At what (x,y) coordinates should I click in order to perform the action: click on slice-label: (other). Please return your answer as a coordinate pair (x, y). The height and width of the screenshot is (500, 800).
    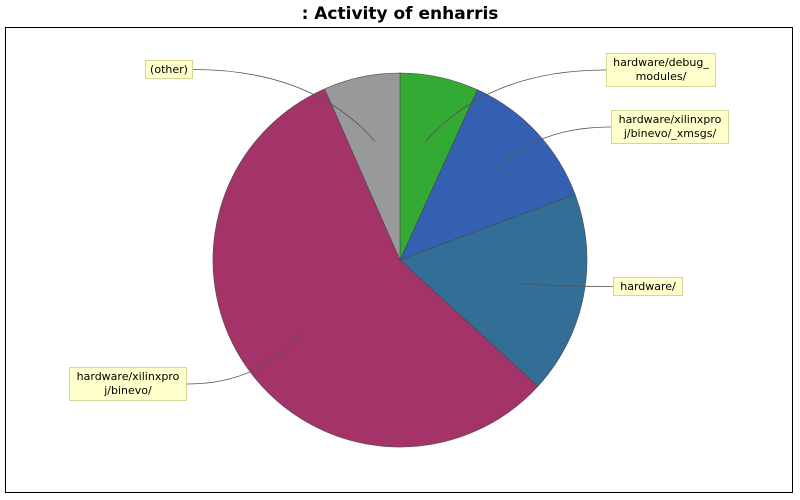
    Looking at the image, I should click on (169, 69).